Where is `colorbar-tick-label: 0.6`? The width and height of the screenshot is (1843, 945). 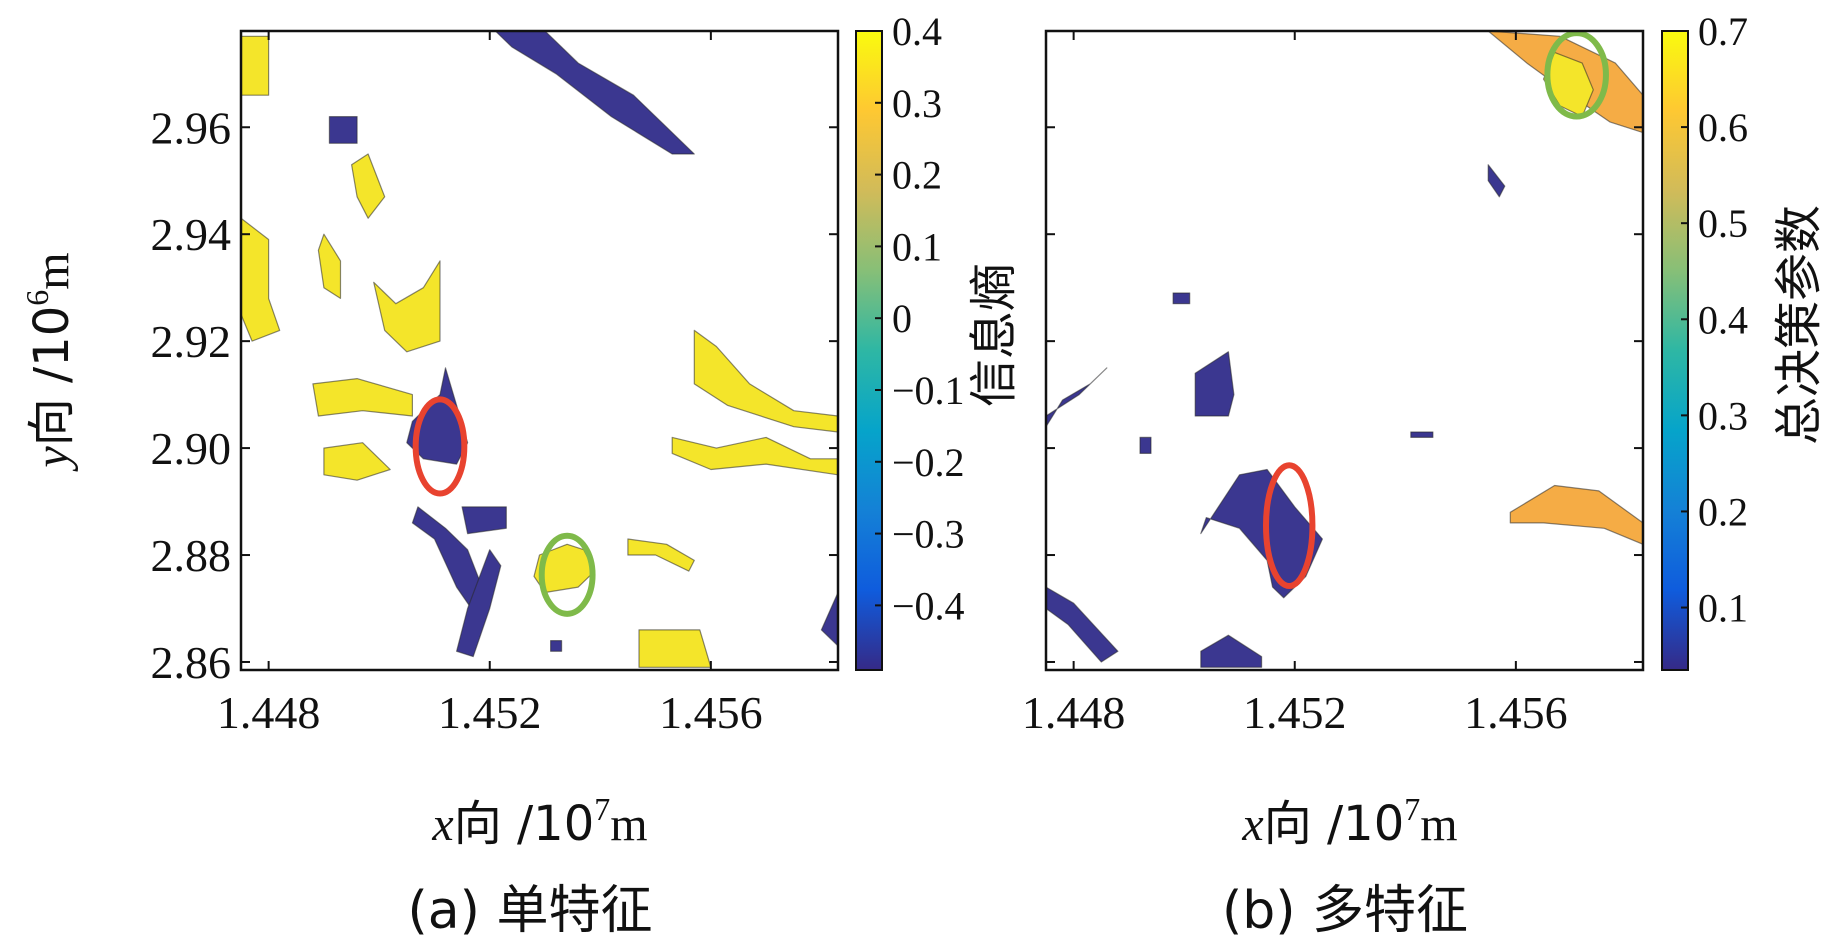
colorbar-tick-label: 0.6 is located at coordinates (1723, 127).